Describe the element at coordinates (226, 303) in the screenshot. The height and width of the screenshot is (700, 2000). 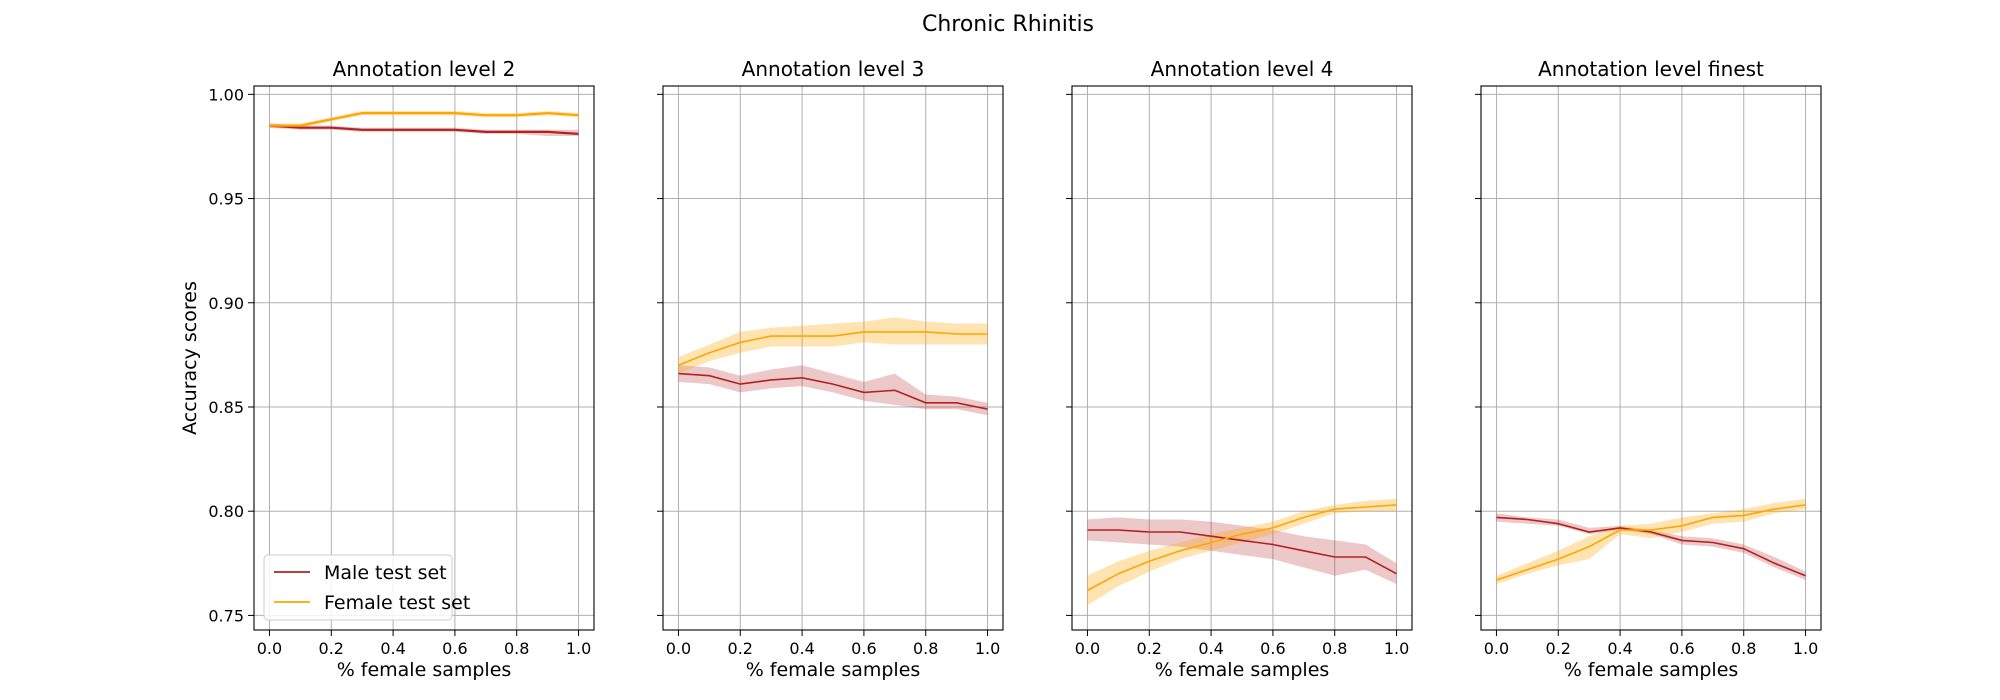
I see `y-tick-label: 0.90` at that location.